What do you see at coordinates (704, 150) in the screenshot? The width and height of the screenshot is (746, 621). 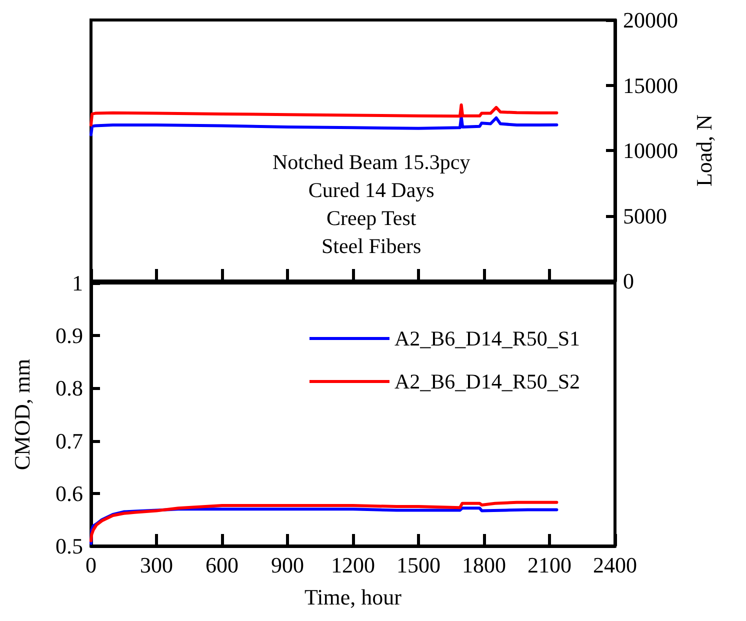 I see `y-axis-title: Load, N` at bounding box center [704, 150].